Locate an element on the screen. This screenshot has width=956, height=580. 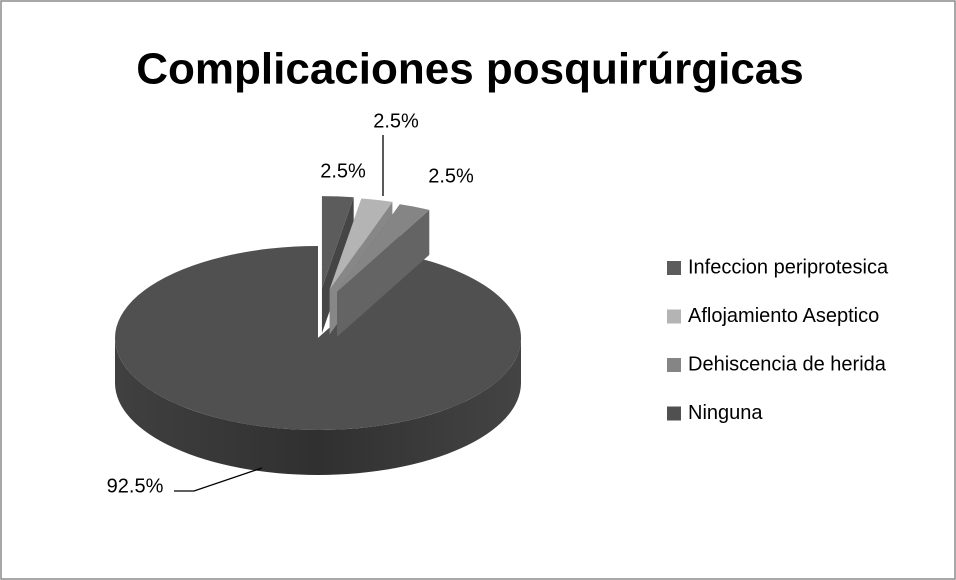
data-label: 92.5% is located at coordinates (135, 486).